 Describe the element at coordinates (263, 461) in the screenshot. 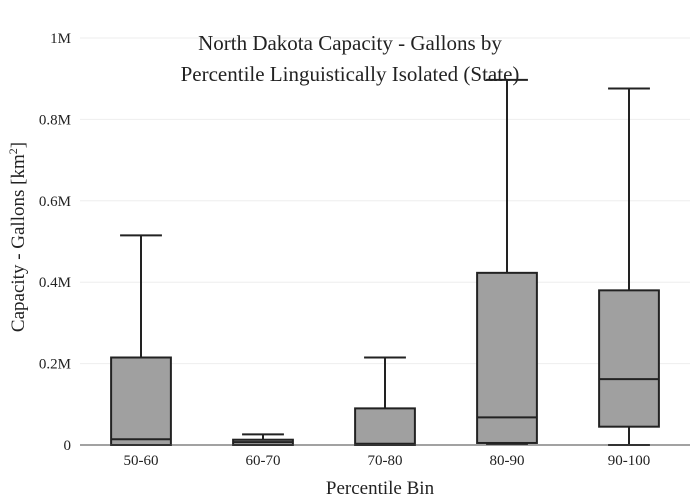

I see `x-tick-label: 60-70` at that location.